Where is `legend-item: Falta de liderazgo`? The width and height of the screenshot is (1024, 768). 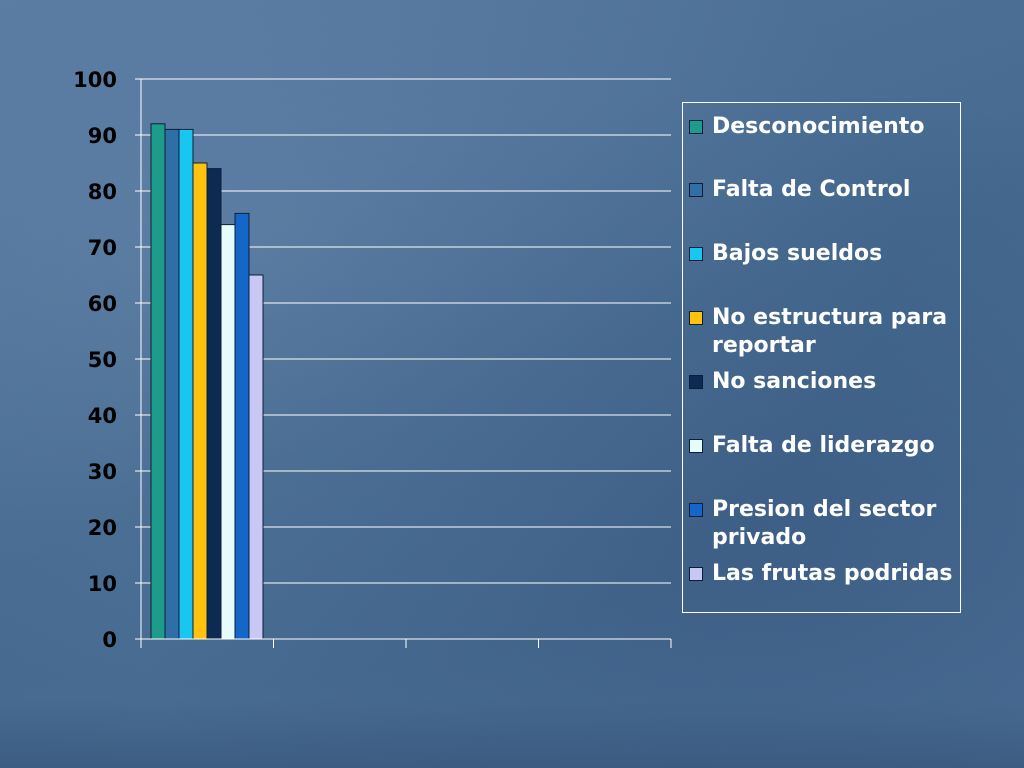
legend-item: Falta de liderazgo is located at coordinates (825, 446).